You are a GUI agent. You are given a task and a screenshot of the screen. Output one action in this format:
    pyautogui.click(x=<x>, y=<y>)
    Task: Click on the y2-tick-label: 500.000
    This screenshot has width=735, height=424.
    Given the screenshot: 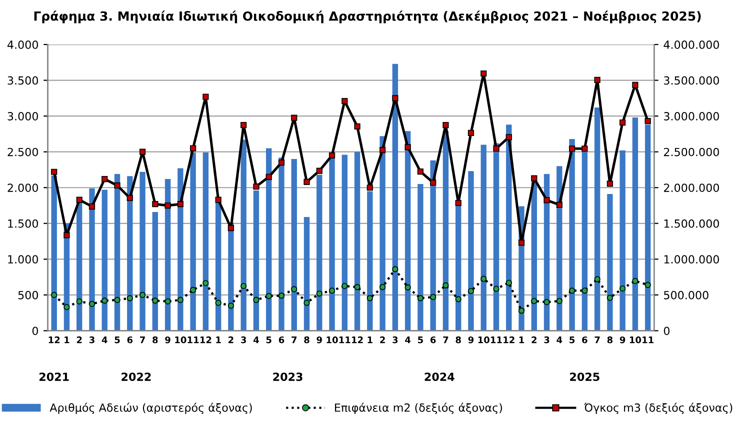 What is the action you would take?
    pyautogui.click(x=686, y=295)
    